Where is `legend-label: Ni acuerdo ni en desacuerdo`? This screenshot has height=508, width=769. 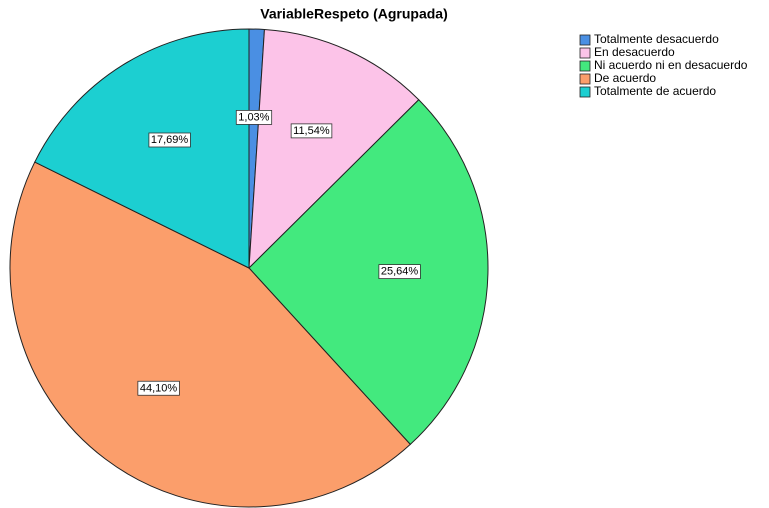
legend-label: Ni acuerdo ni en desacuerdo is located at coordinates (671, 65).